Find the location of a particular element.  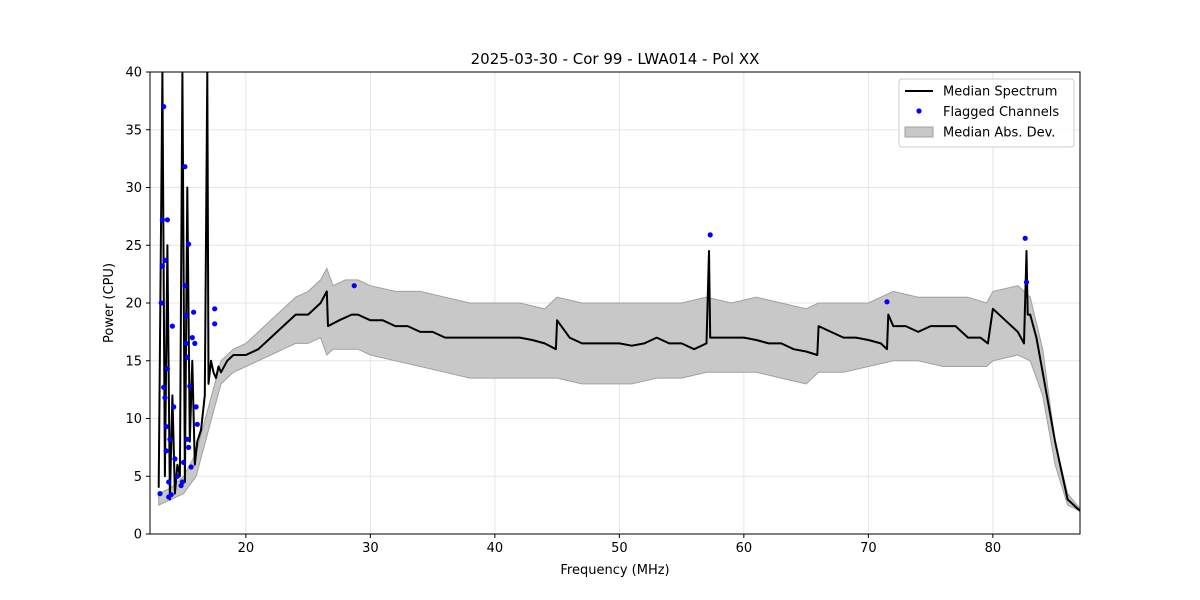

y-tick-label: 15 is located at coordinates (133, 361).